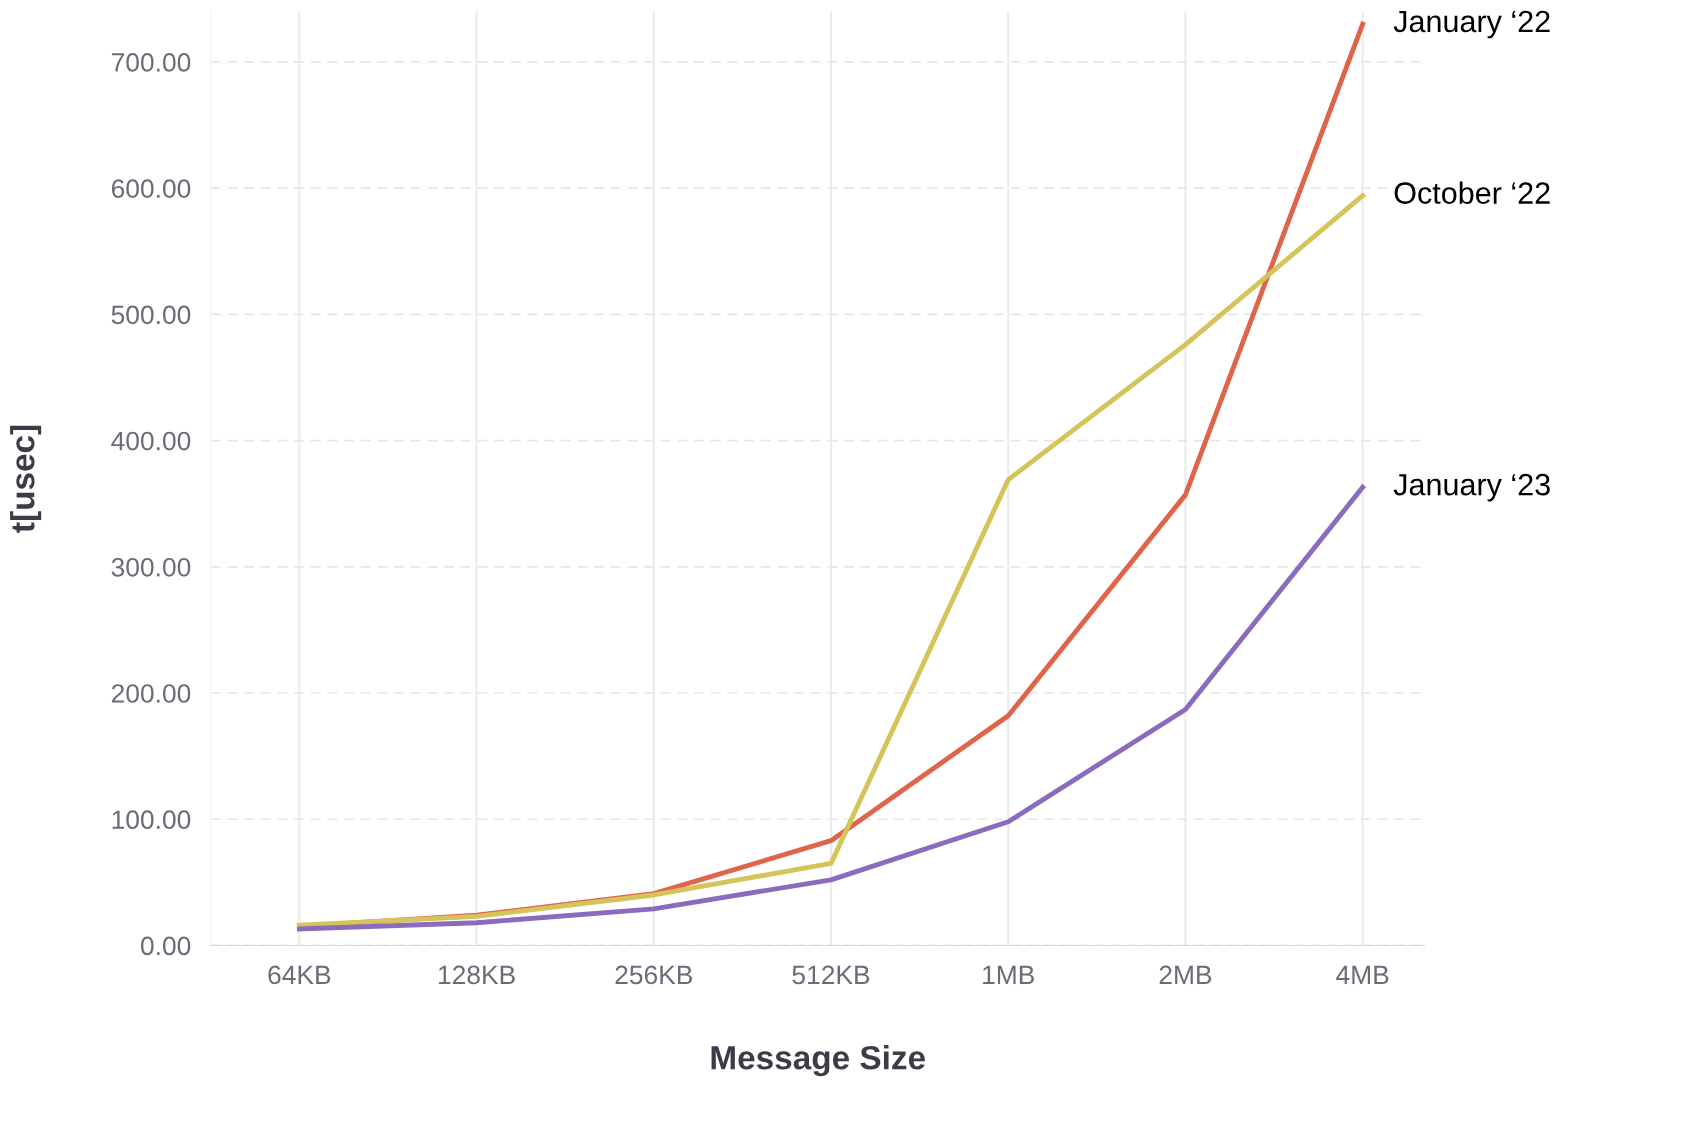 The image size is (1686, 1146). I want to click on x-tick-label: 256KB, so click(654, 975).